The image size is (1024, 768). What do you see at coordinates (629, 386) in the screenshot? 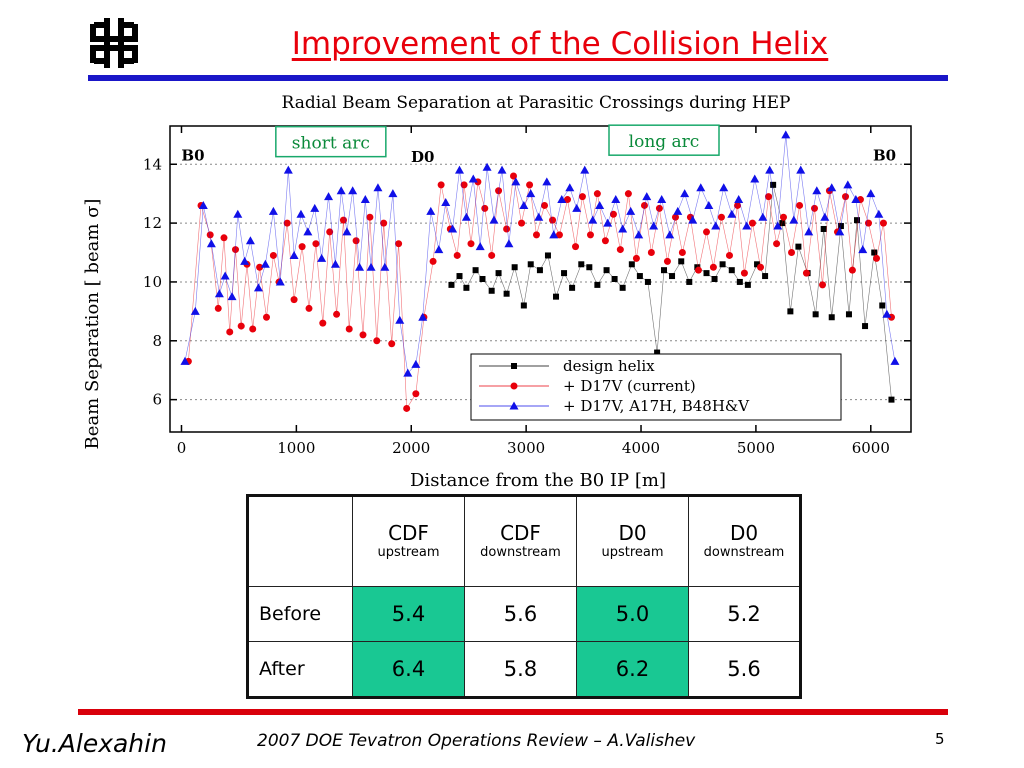
I see `legend-label: + D17V (current)` at bounding box center [629, 386].